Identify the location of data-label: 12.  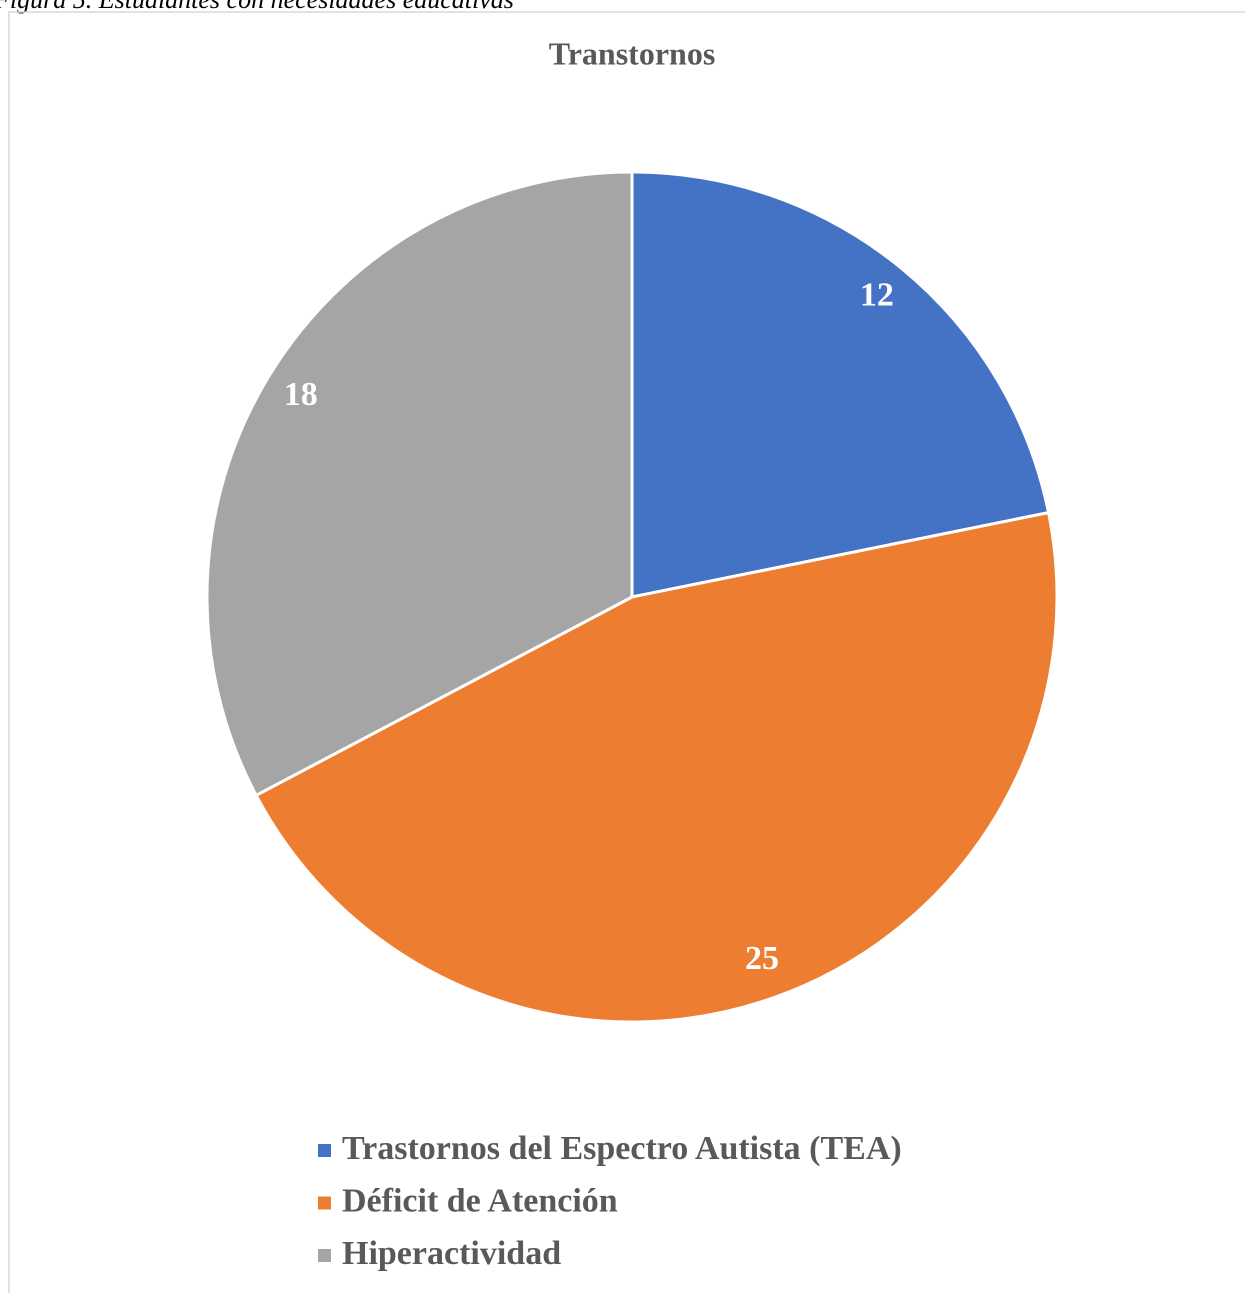
(877, 294).